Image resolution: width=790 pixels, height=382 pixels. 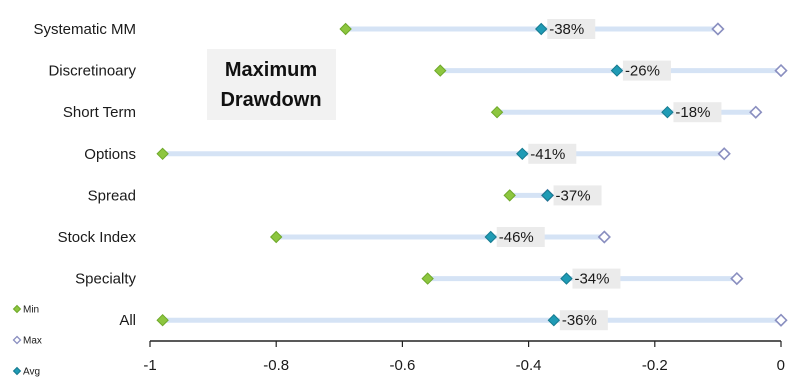 I want to click on category-label: Systematic MM, so click(x=84, y=29).